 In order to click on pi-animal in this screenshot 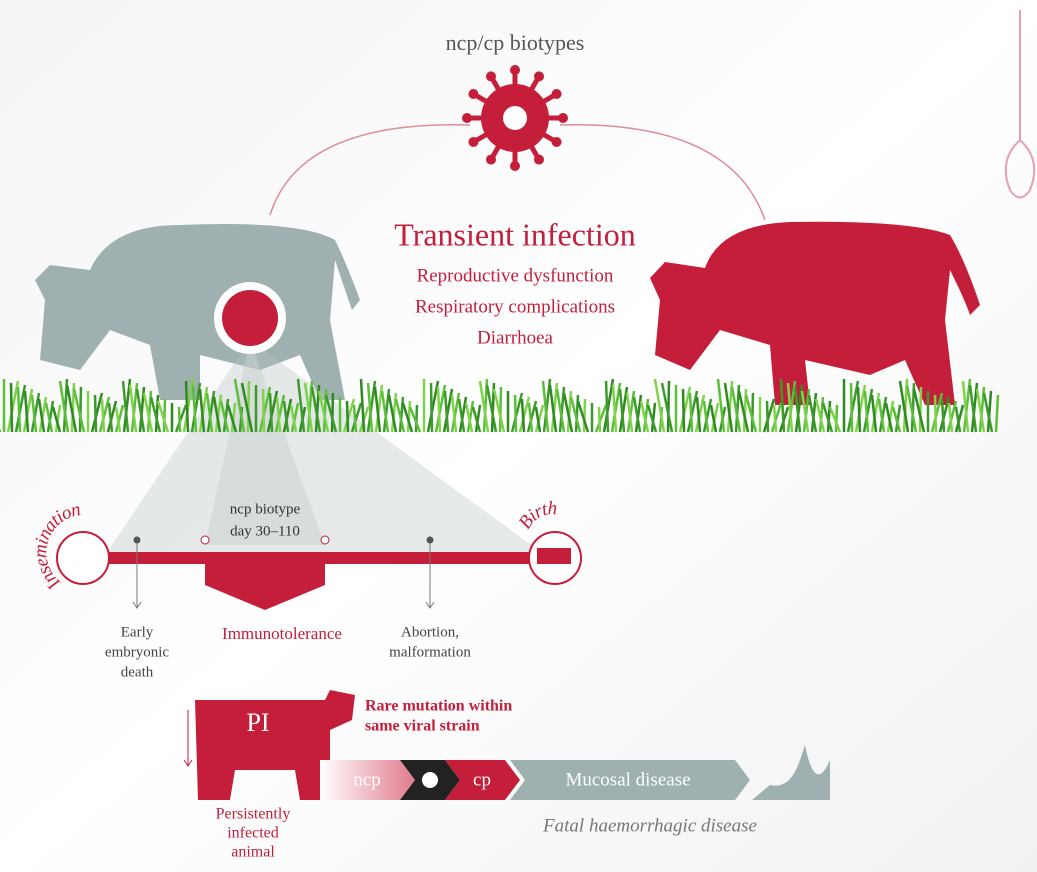, I will do `click(275, 745)`.